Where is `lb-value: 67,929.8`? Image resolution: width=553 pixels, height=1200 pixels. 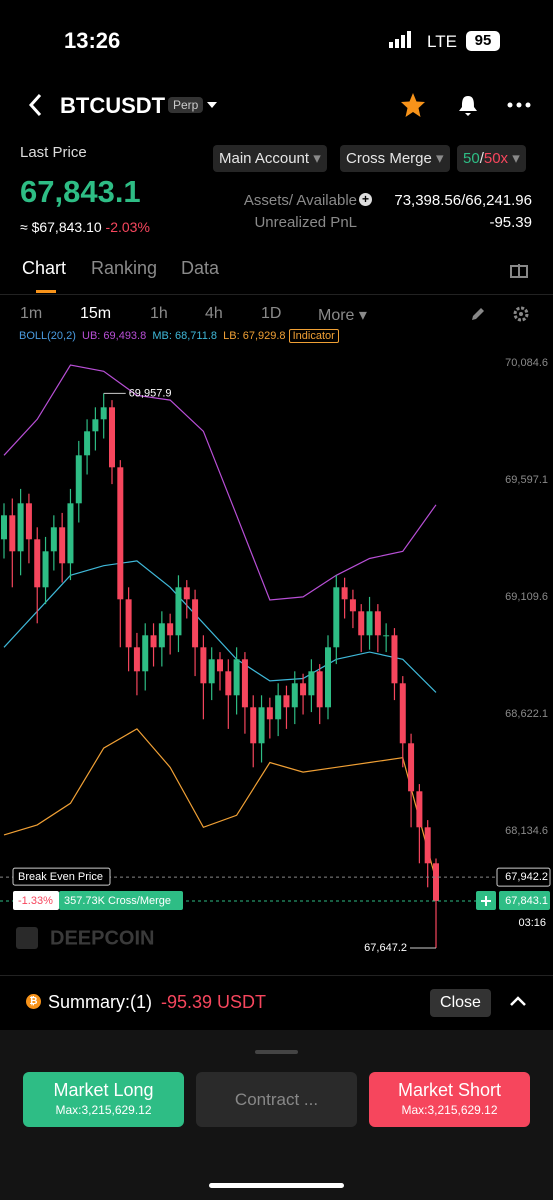
lb-value: 67,929.8 is located at coordinates (264, 336).